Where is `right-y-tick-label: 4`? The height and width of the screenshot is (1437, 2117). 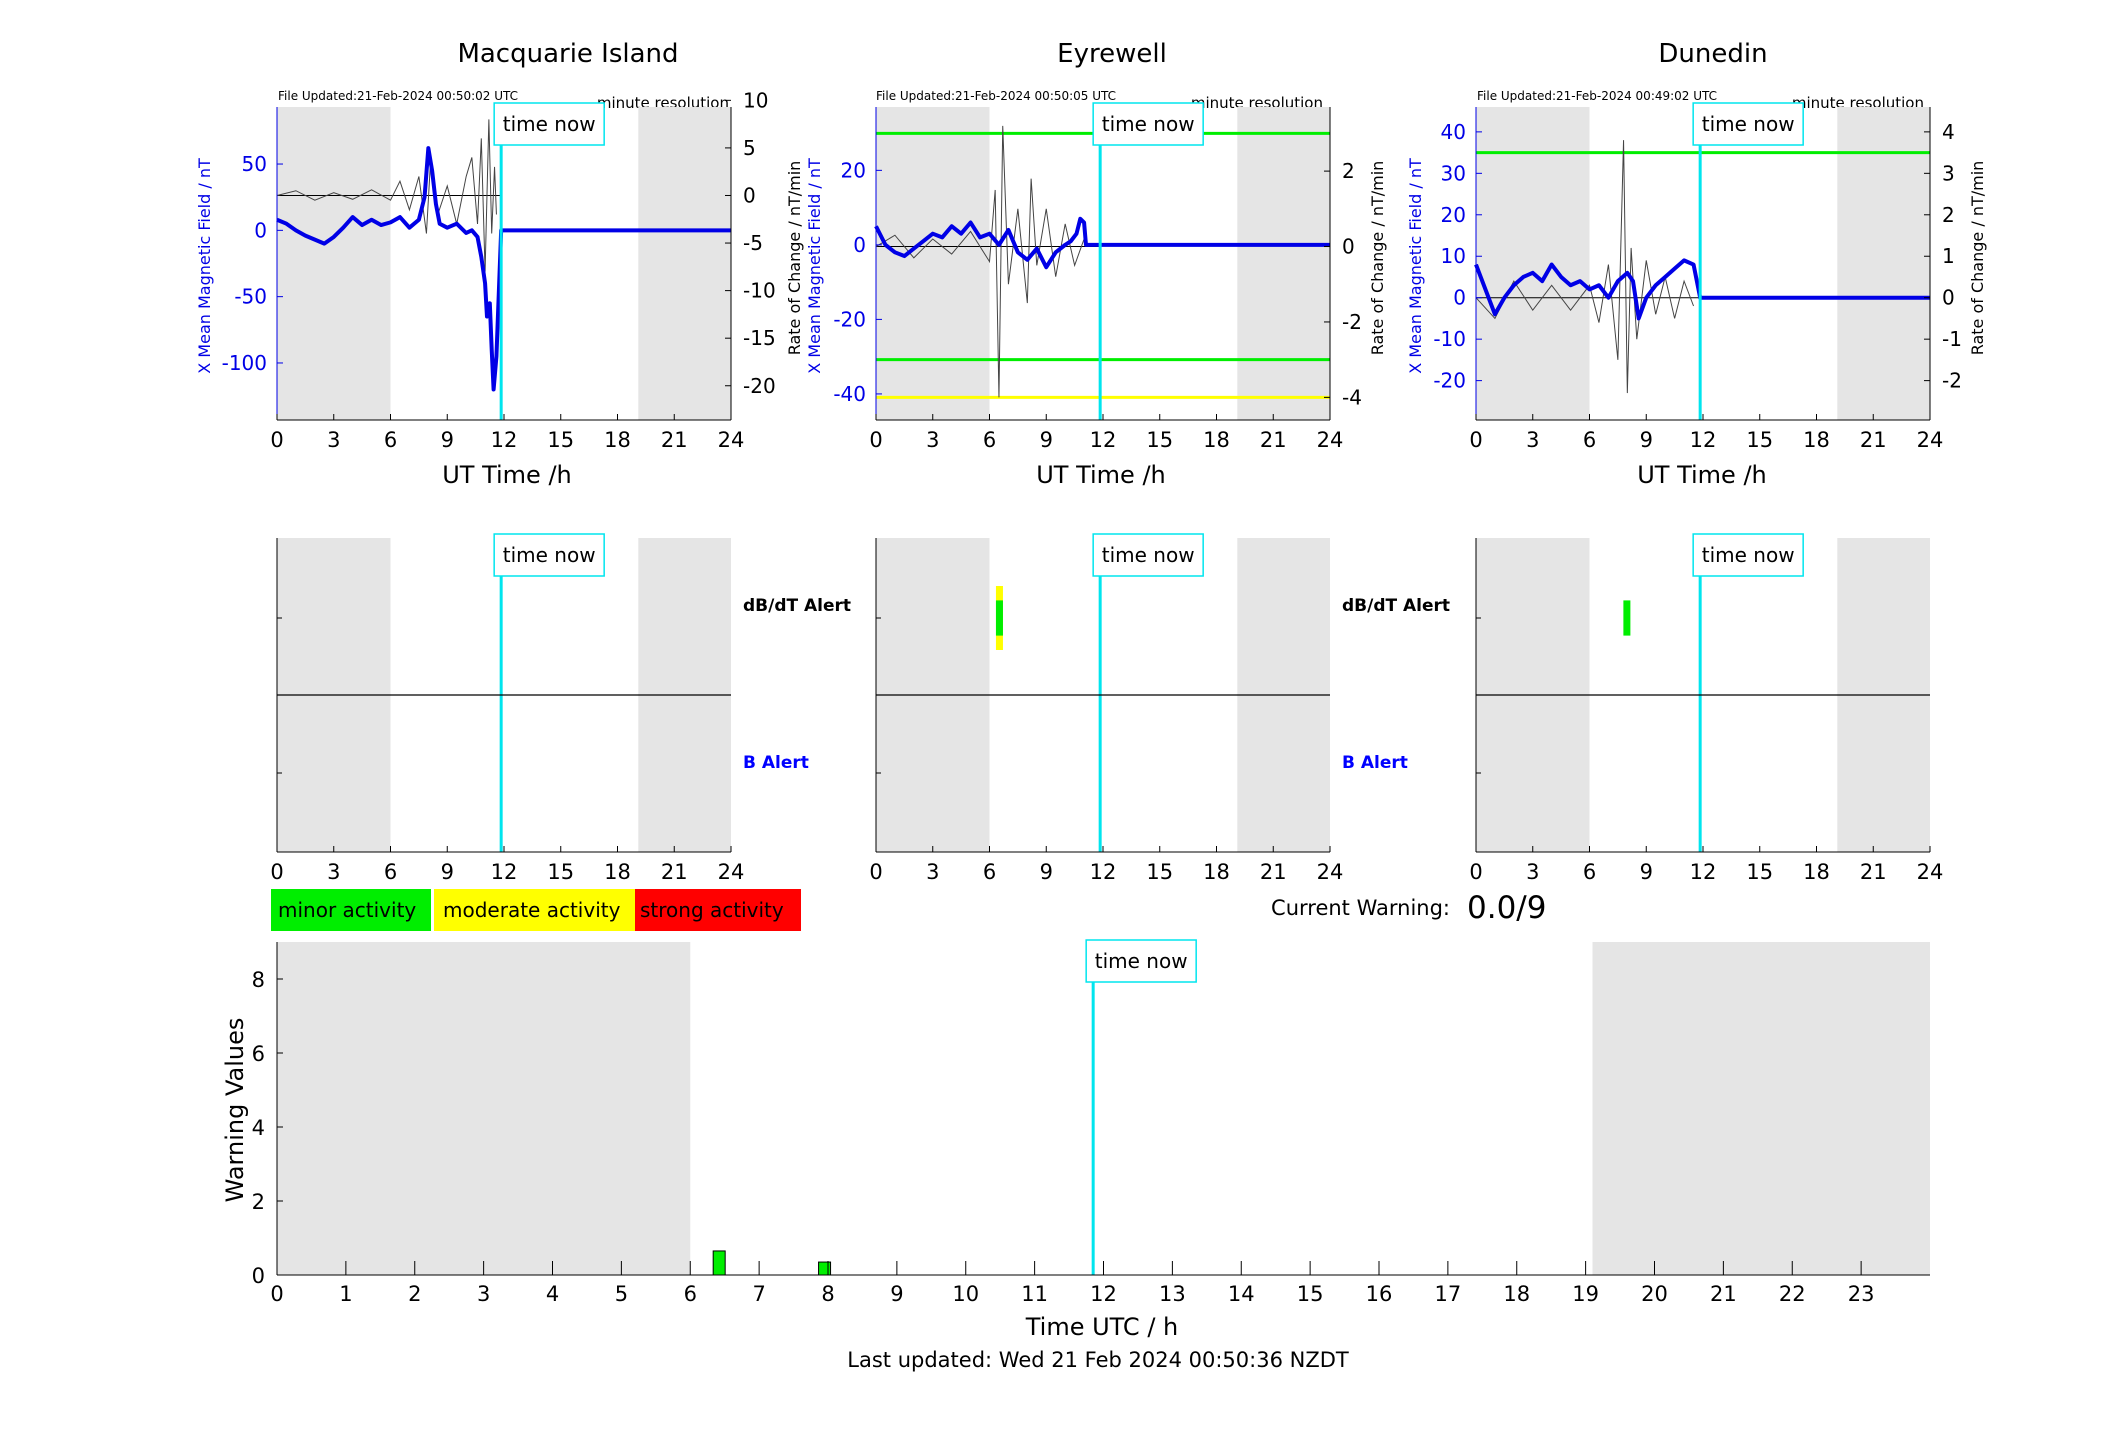
right-y-tick-label: 4 is located at coordinates (1948, 132).